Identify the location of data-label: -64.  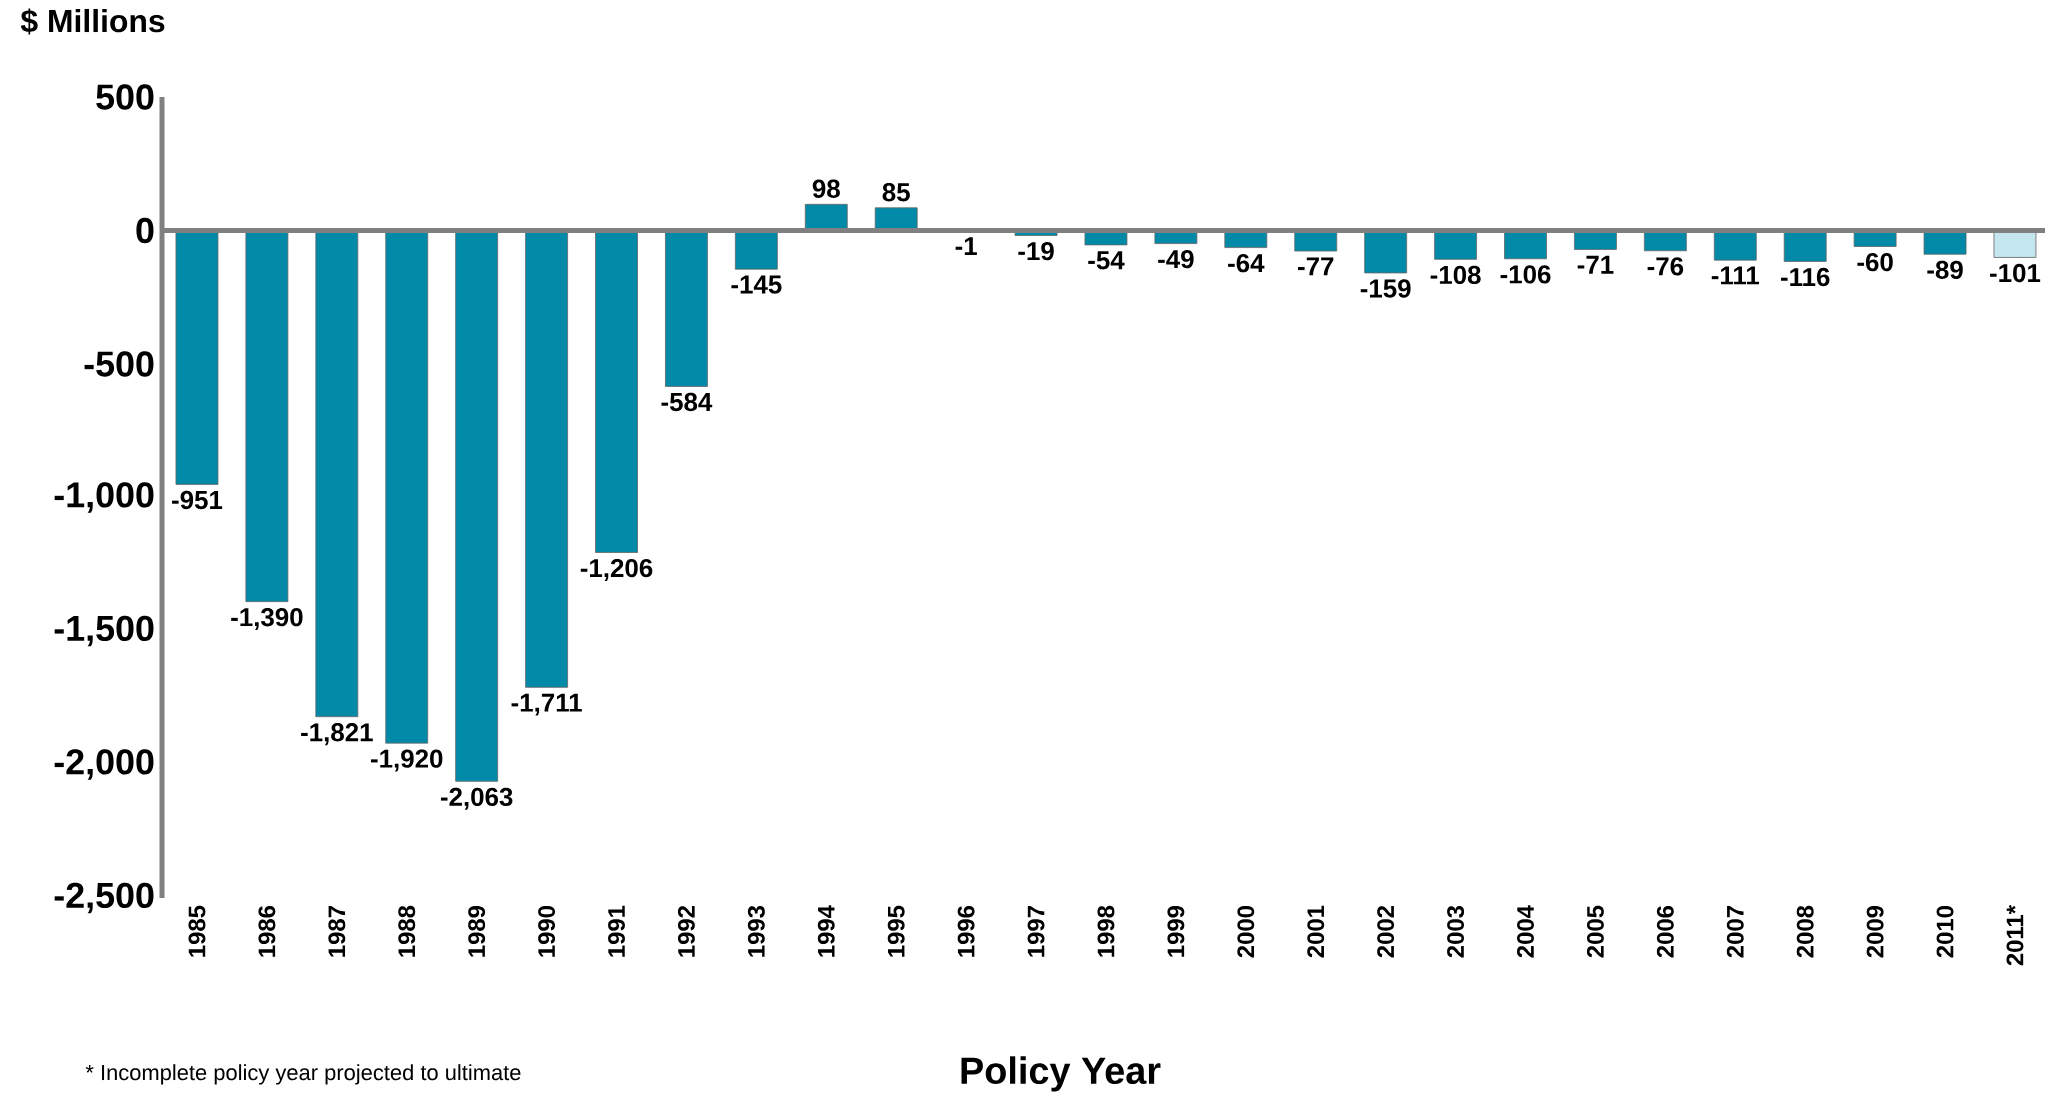
(1246, 263).